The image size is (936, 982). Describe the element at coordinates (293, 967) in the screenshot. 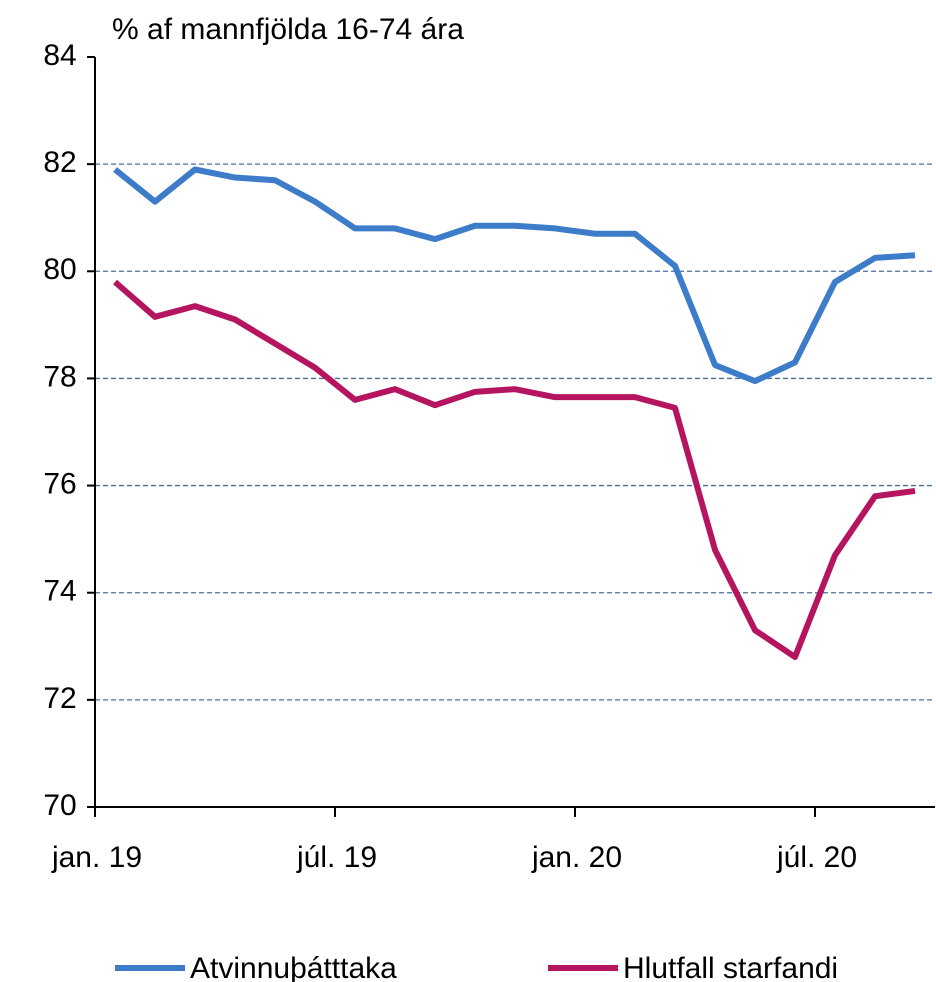

I see `legend-label: Atvinnuþátttaka` at that location.